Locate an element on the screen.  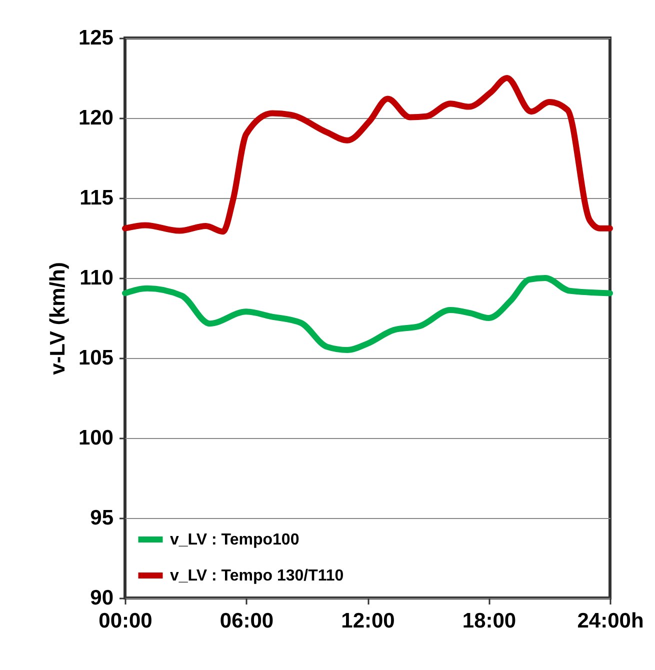
x-tick-label: 18:00 is located at coordinates (489, 621).